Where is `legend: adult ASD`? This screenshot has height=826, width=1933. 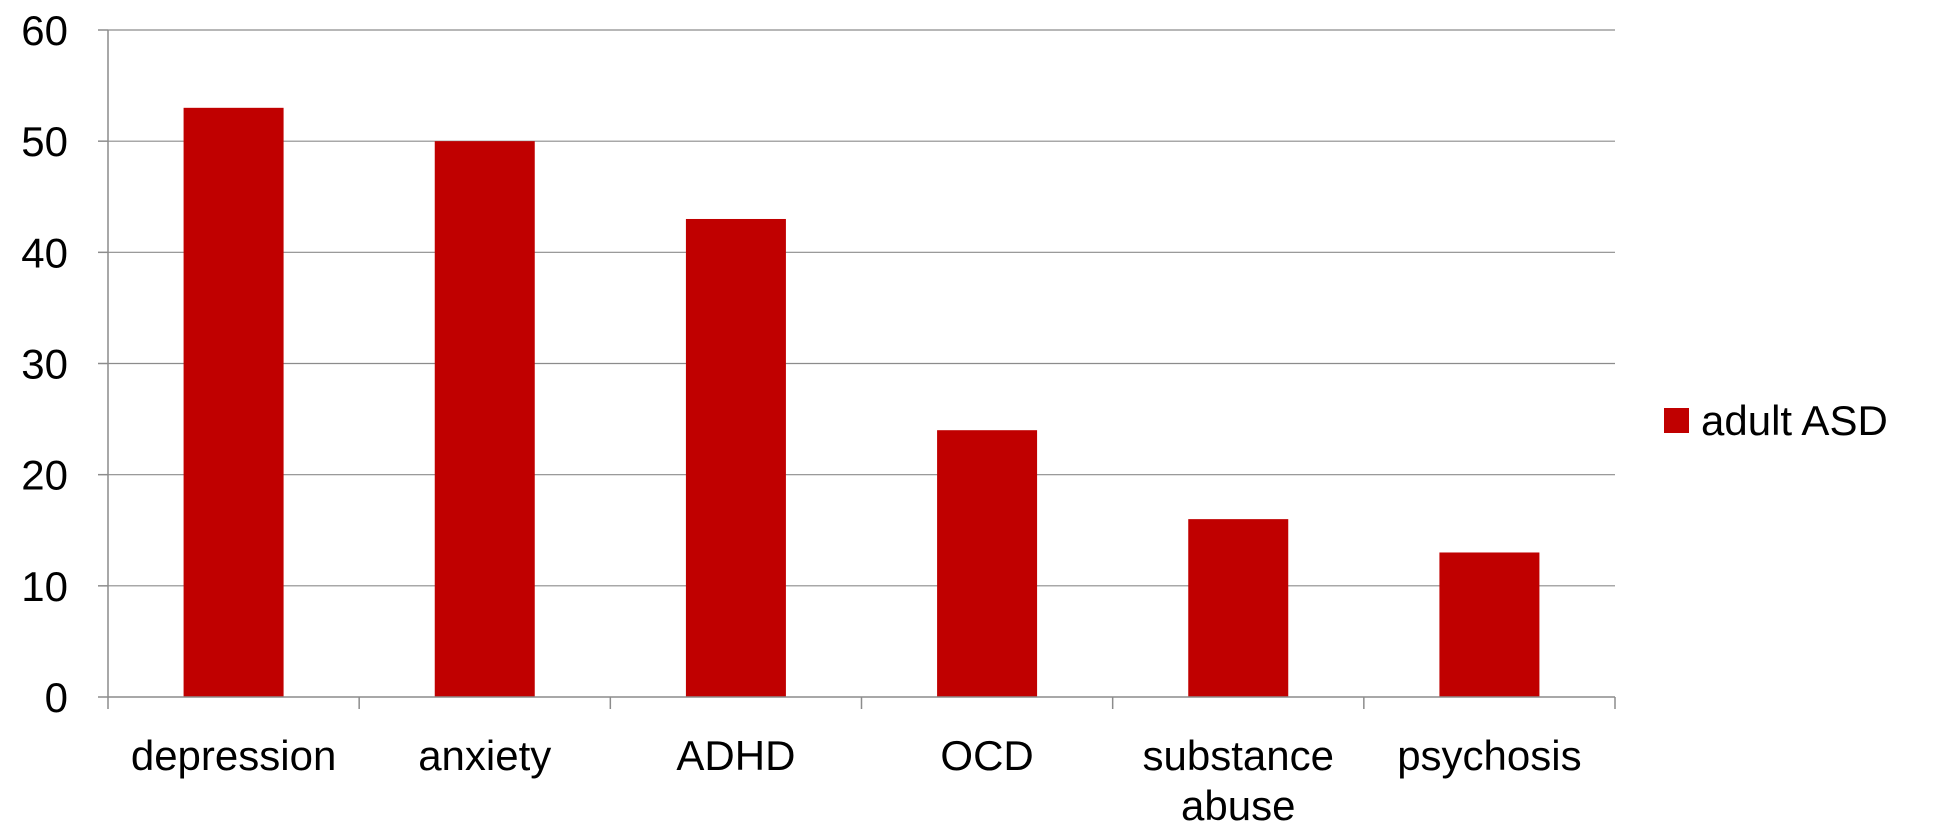
legend: adult ASD is located at coordinates (1776, 420).